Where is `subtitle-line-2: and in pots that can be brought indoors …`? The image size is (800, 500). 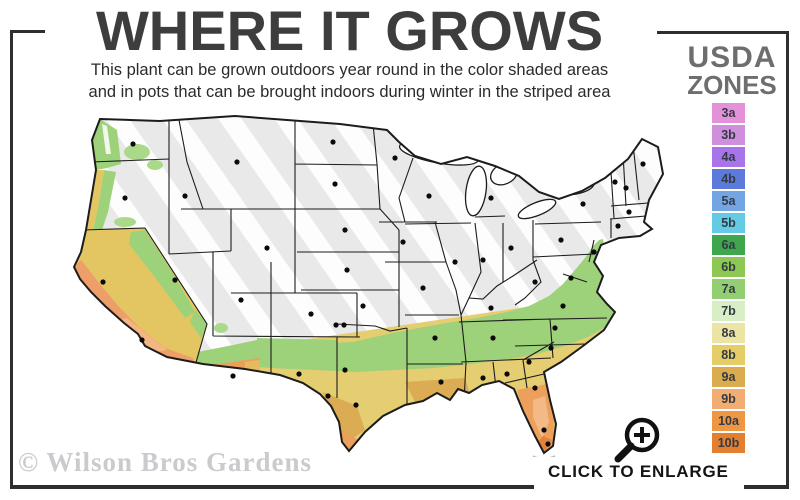 subtitle-line-2: and in pots that can be brought indoors … is located at coordinates (349, 91).